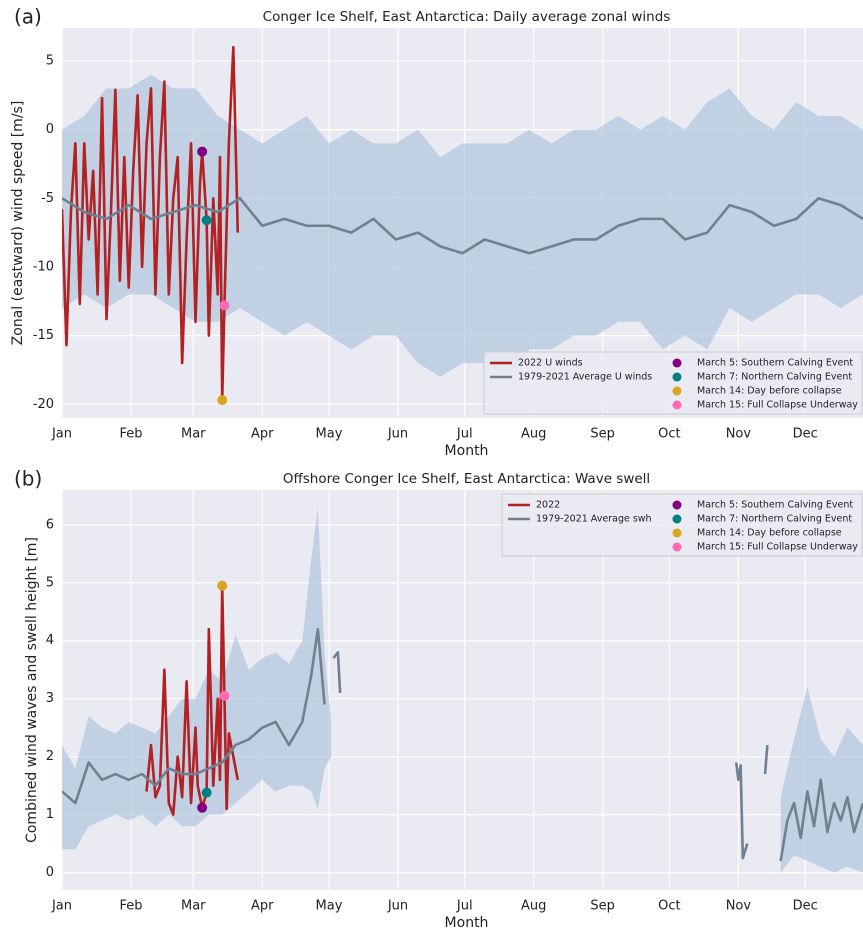 This screenshot has width=863, height=929. Describe the element at coordinates (43, 404) in the screenshot. I see `y-tick-label: -20` at that location.